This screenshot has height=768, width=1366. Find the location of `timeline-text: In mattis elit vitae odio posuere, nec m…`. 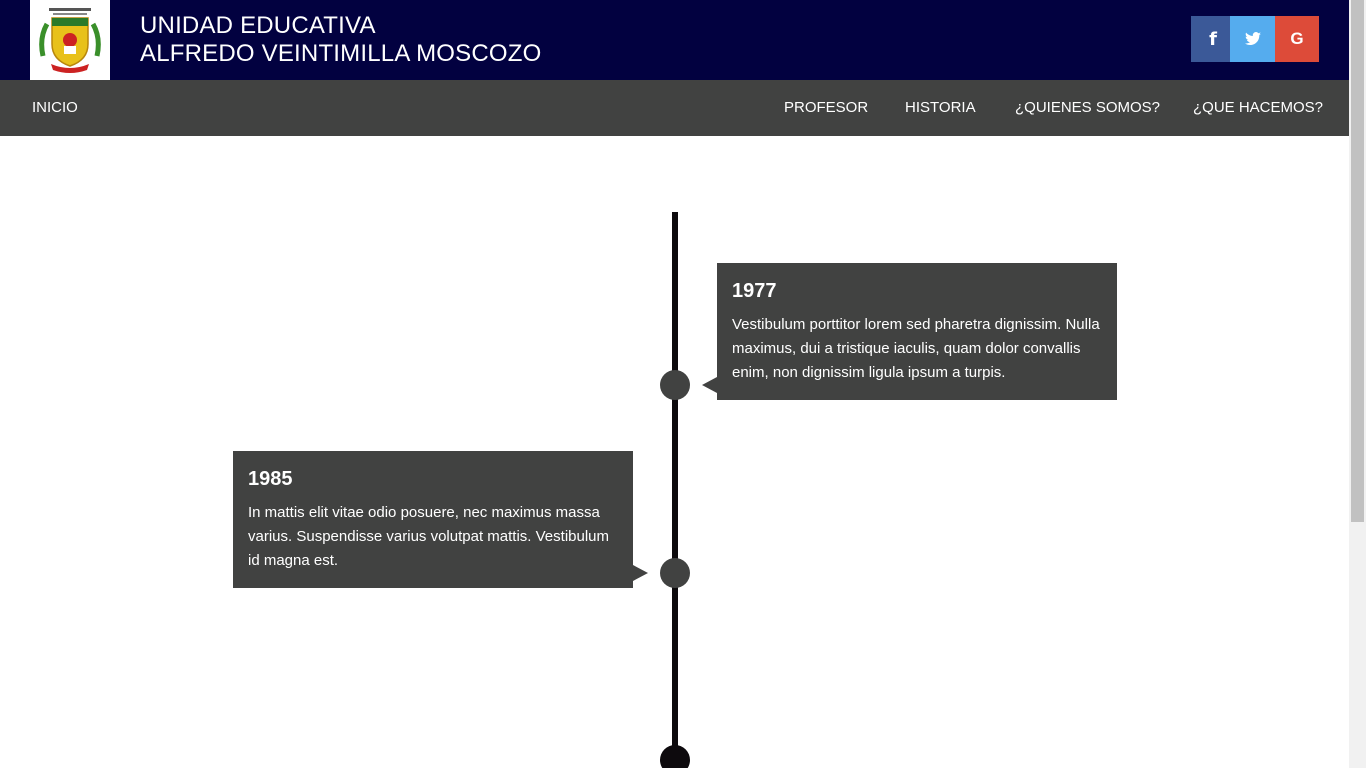

timeline-text: In mattis elit vitae odio posuere, nec m… is located at coordinates (429, 536).